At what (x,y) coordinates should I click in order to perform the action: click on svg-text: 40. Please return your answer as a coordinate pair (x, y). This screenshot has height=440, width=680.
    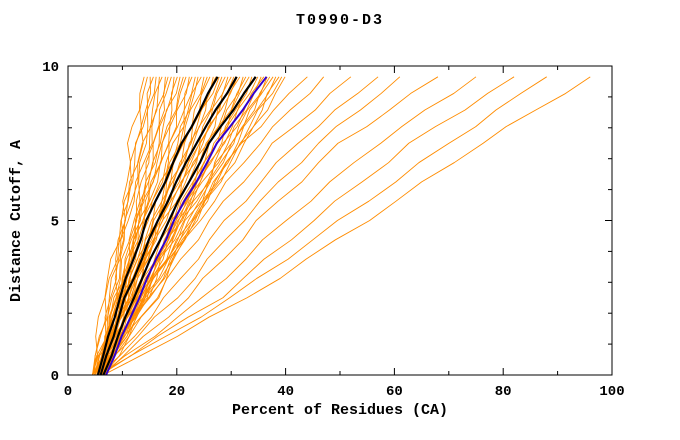
    Looking at the image, I should click on (285, 392).